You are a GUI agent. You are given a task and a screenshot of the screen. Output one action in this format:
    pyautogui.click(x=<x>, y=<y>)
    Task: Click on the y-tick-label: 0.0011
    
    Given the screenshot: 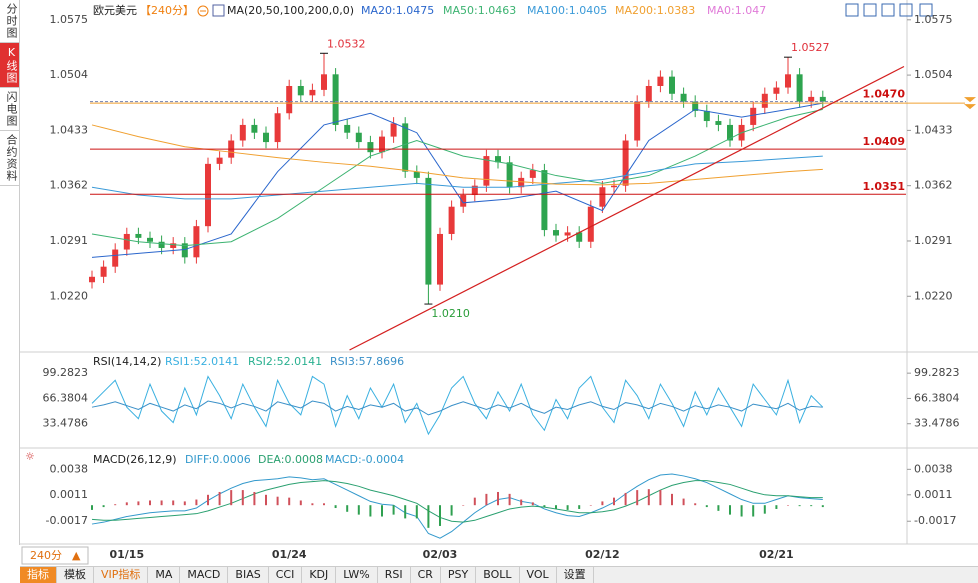 What is the action you would take?
    pyautogui.click(x=69, y=494)
    